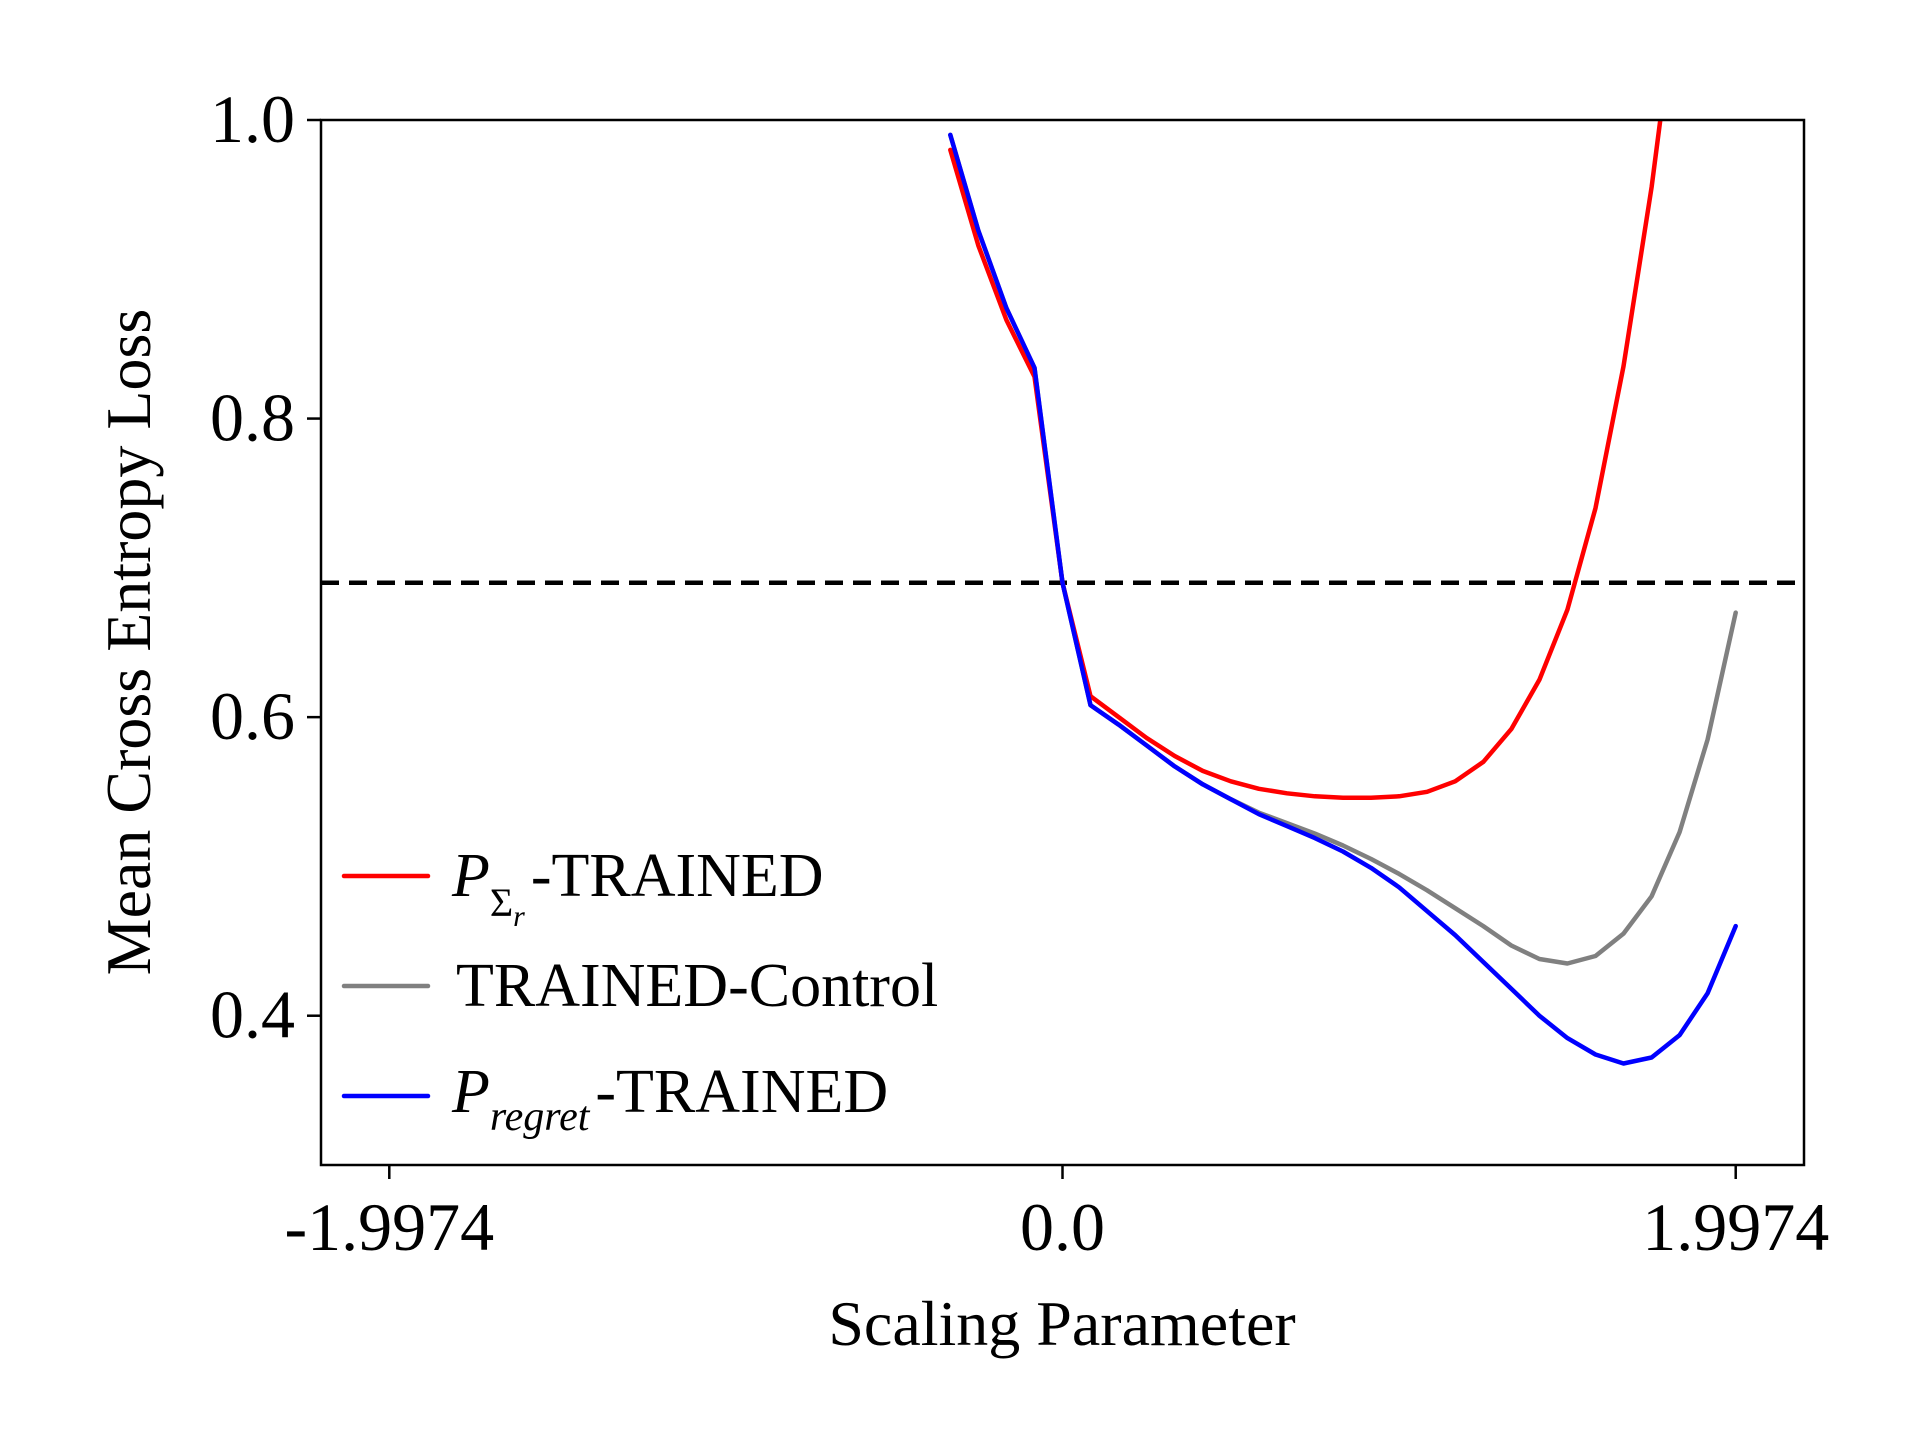  What do you see at coordinates (1061, 1323) in the screenshot?
I see `x-axis-title: Scaling Parameter` at bounding box center [1061, 1323].